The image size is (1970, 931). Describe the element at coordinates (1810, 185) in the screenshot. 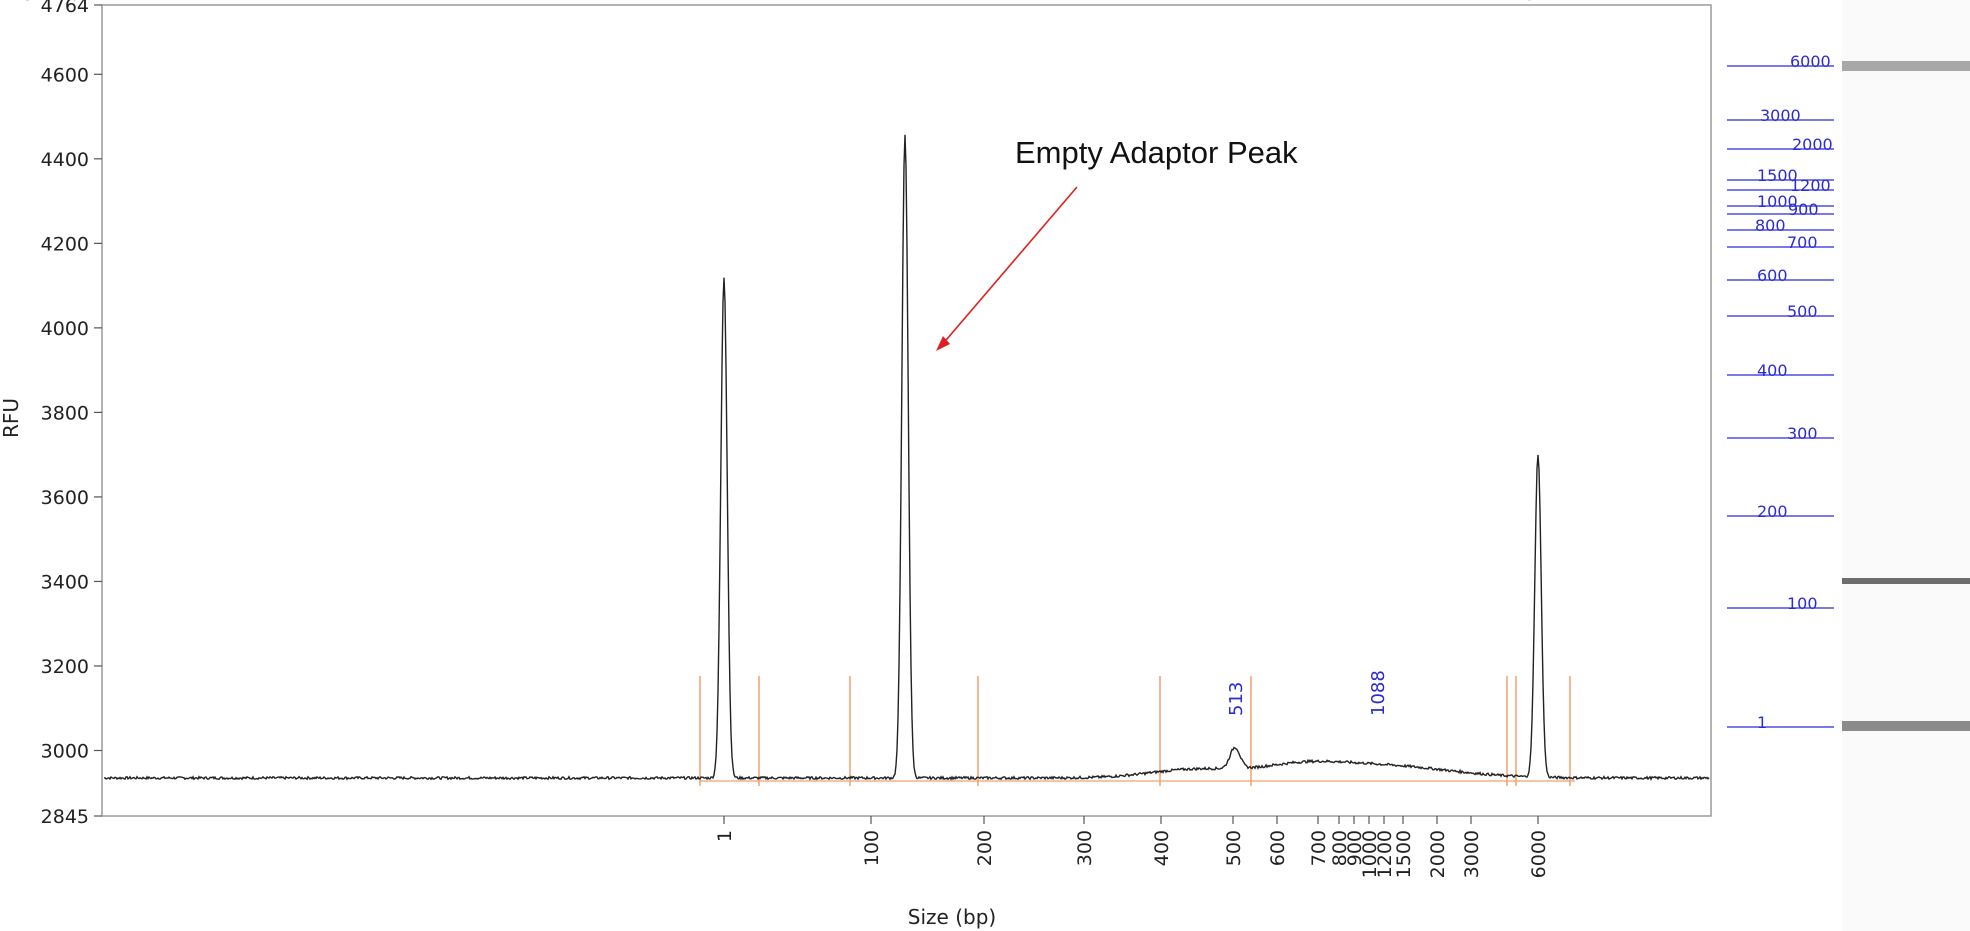

I see `ladder-label: 1200` at that location.